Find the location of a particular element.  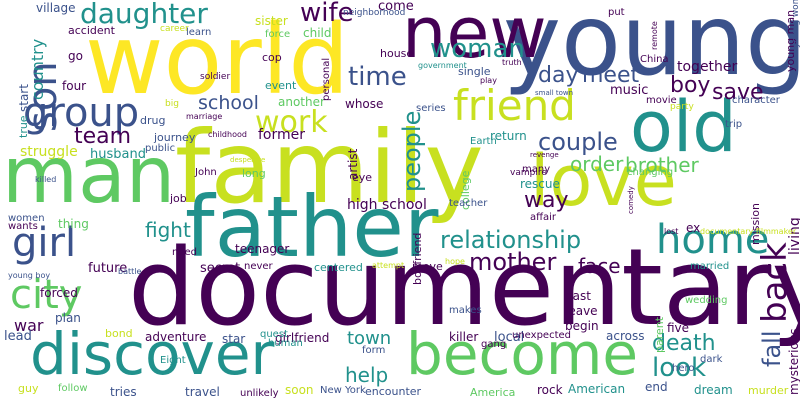

word-discover: discover is located at coordinates (152, 354).